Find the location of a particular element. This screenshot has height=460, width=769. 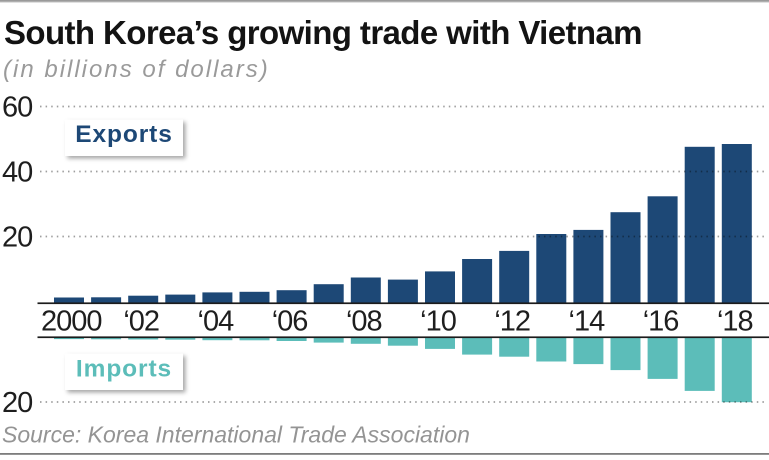

svg-text: ‘10 is located at coordinates (438, 322).